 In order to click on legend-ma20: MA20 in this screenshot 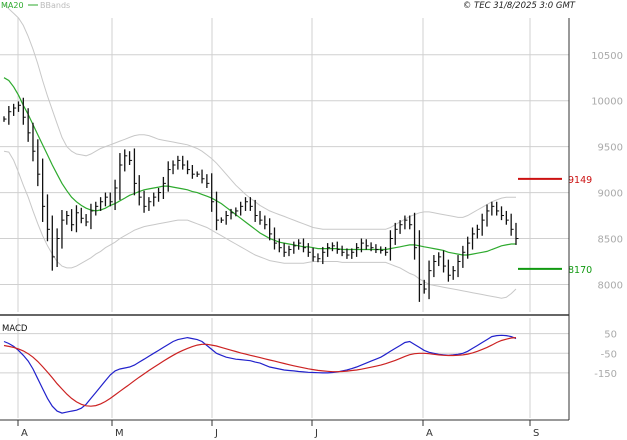, I will do `click(12, 5)`.